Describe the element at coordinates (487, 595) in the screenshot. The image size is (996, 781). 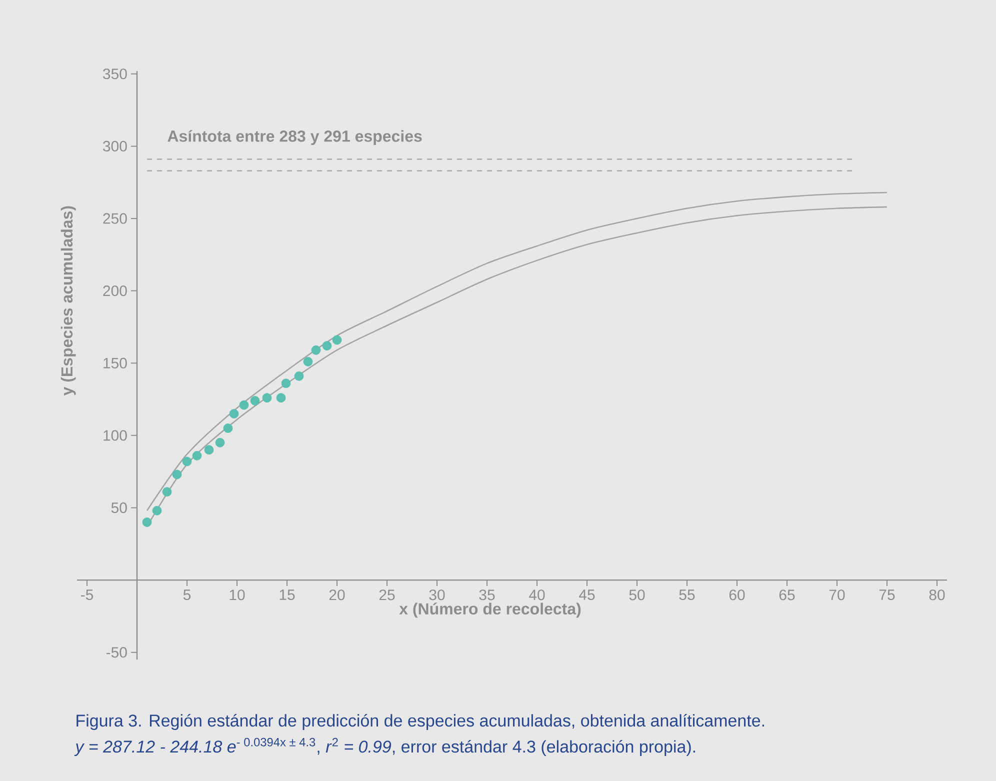
I see `x-tick-label: 35` at that location.